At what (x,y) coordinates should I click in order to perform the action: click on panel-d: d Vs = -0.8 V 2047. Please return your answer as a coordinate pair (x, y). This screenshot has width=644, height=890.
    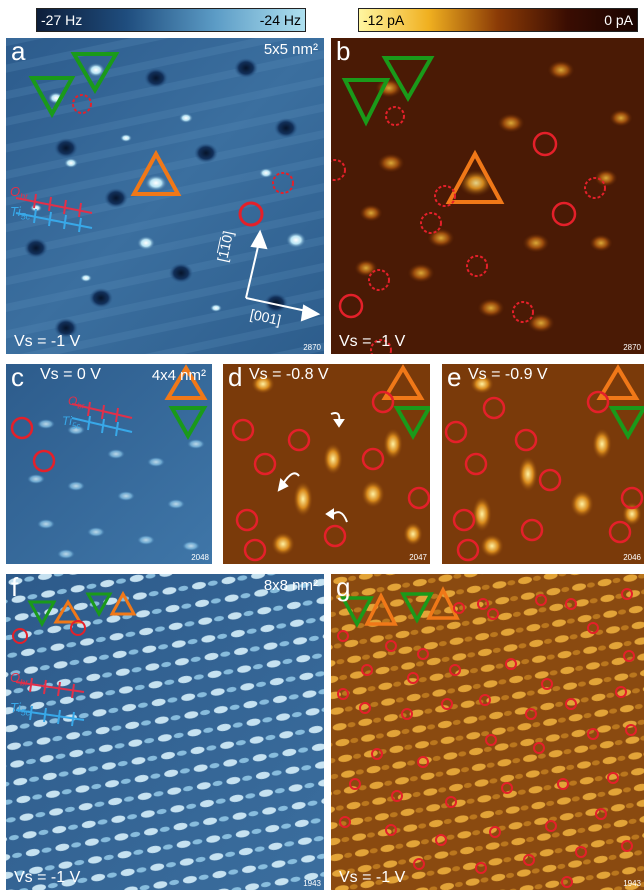
    Looking at the image, I should click on (326, 464).